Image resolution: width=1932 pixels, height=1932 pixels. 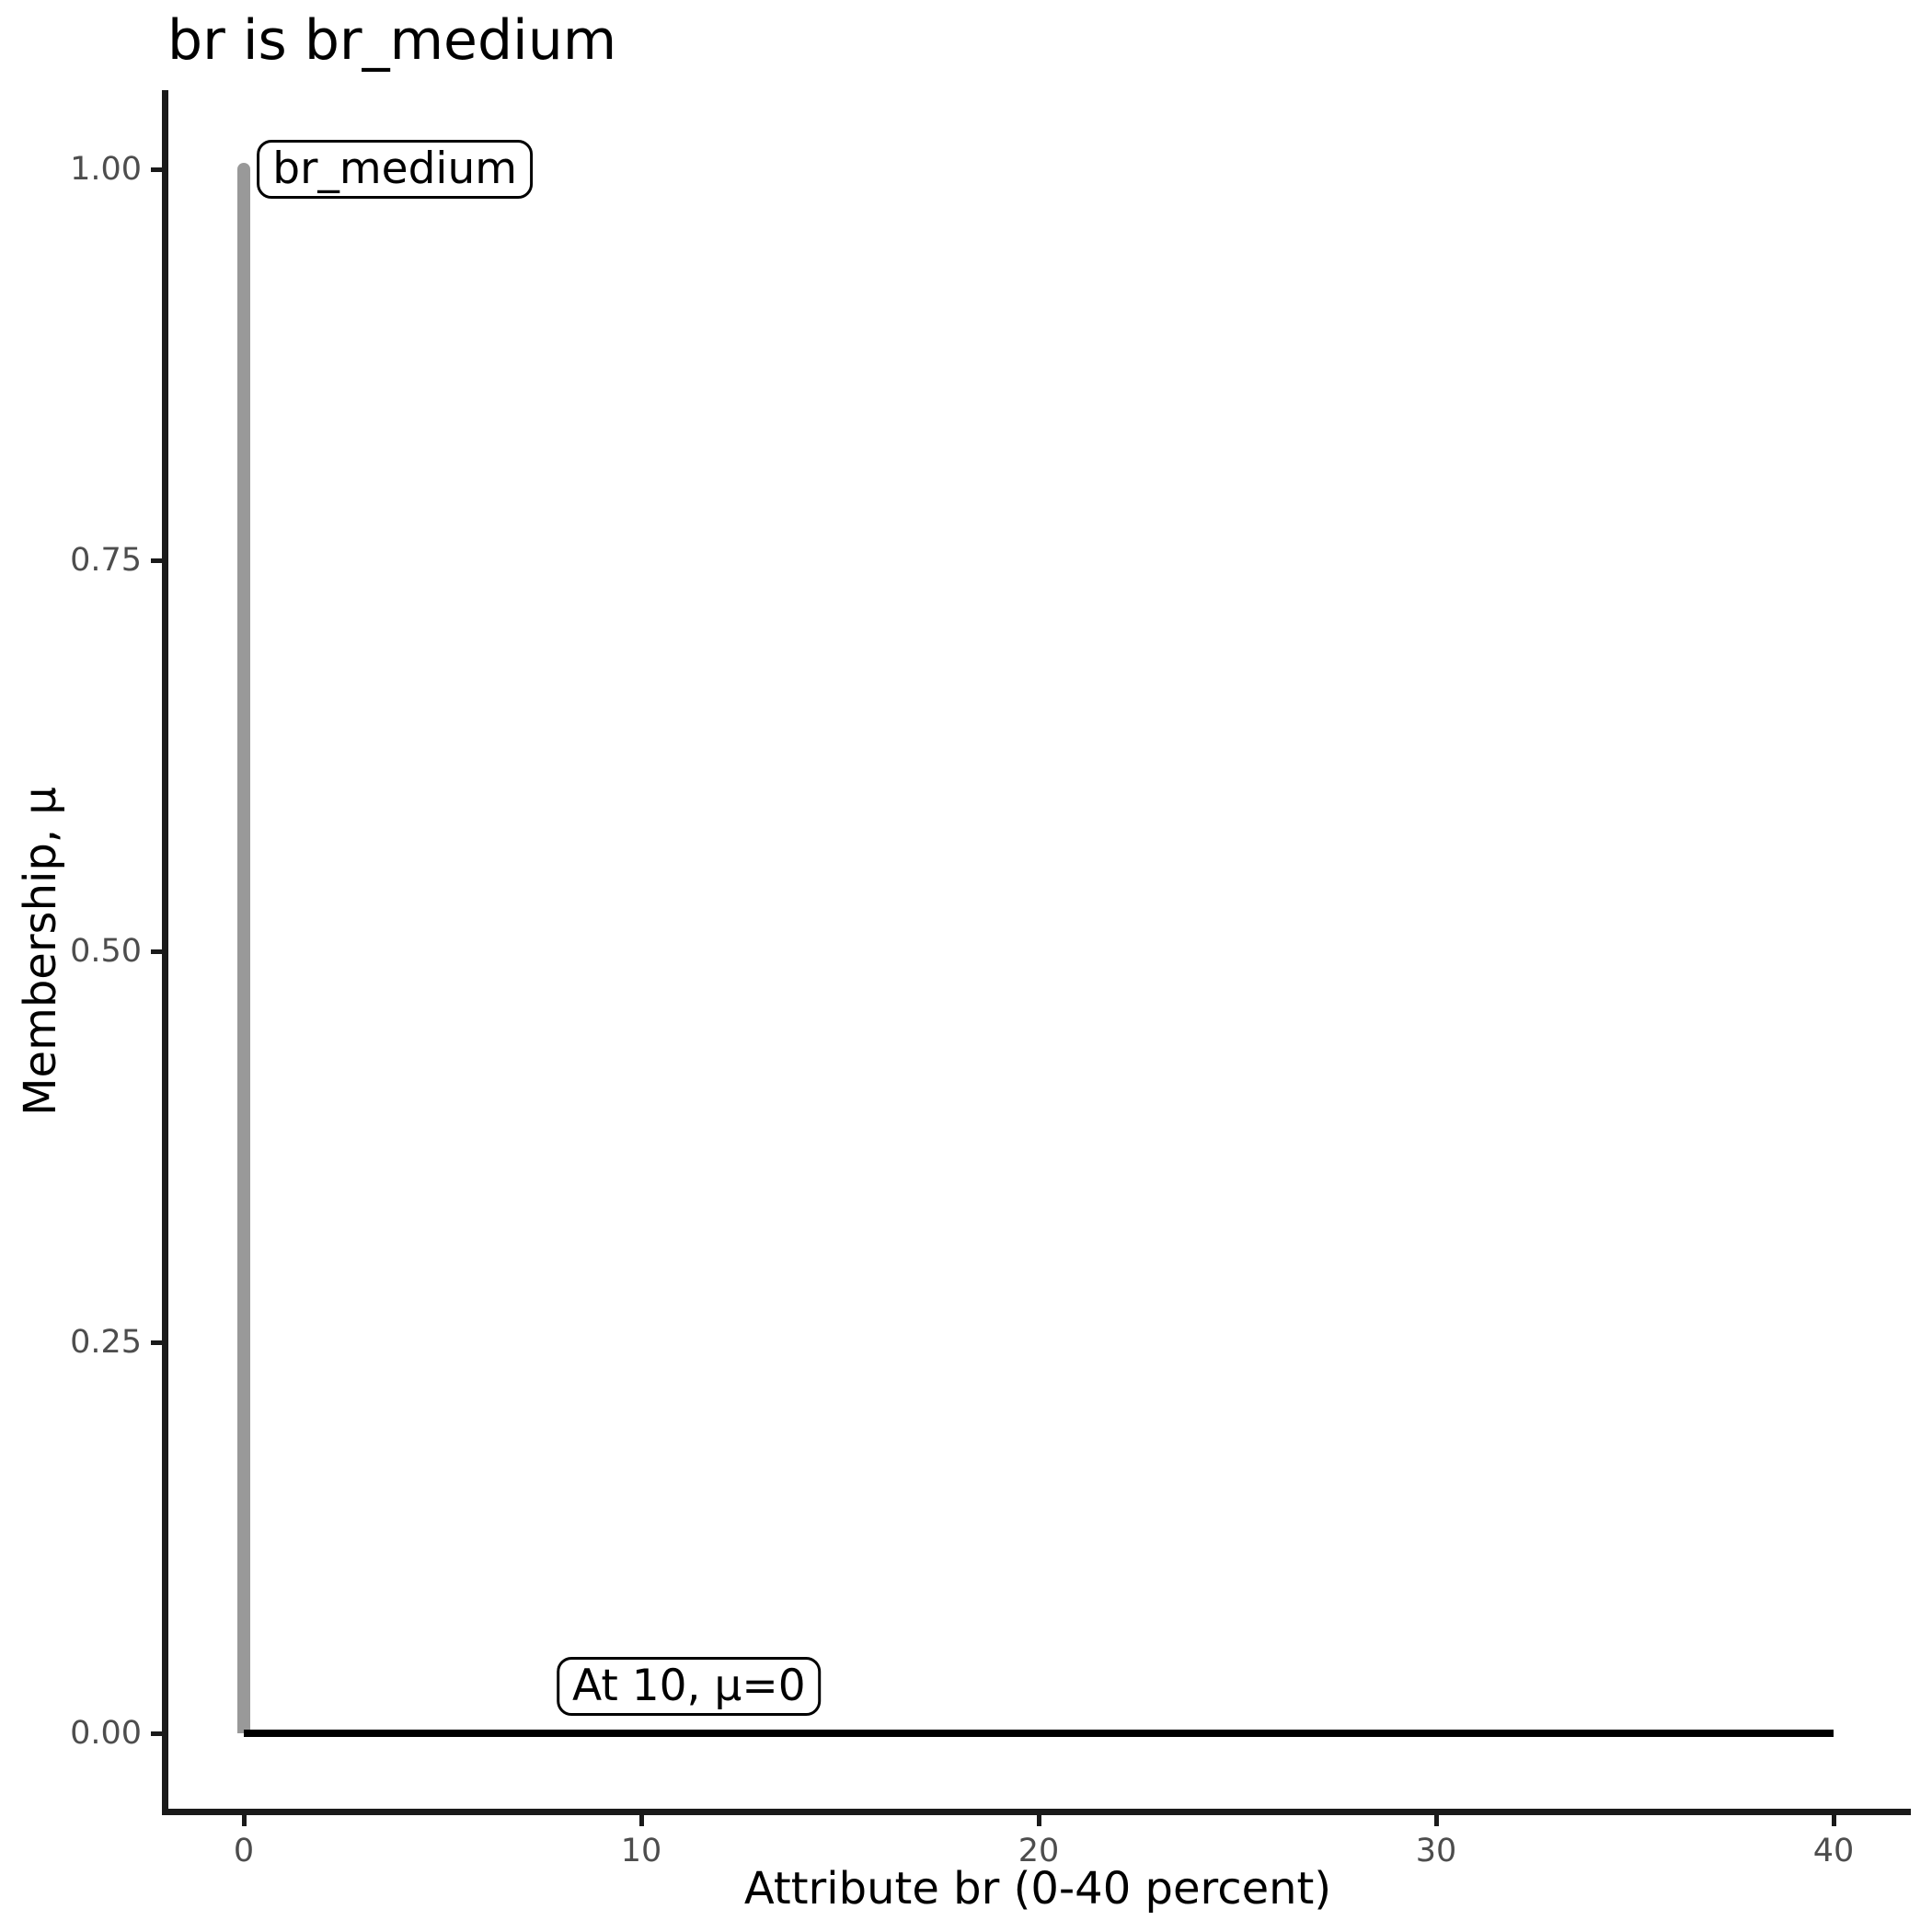 What do you see at coordinates (392, 40) in the screenshot?
I see `chart-title: br is br_medium` at bounding box center [392, 40].